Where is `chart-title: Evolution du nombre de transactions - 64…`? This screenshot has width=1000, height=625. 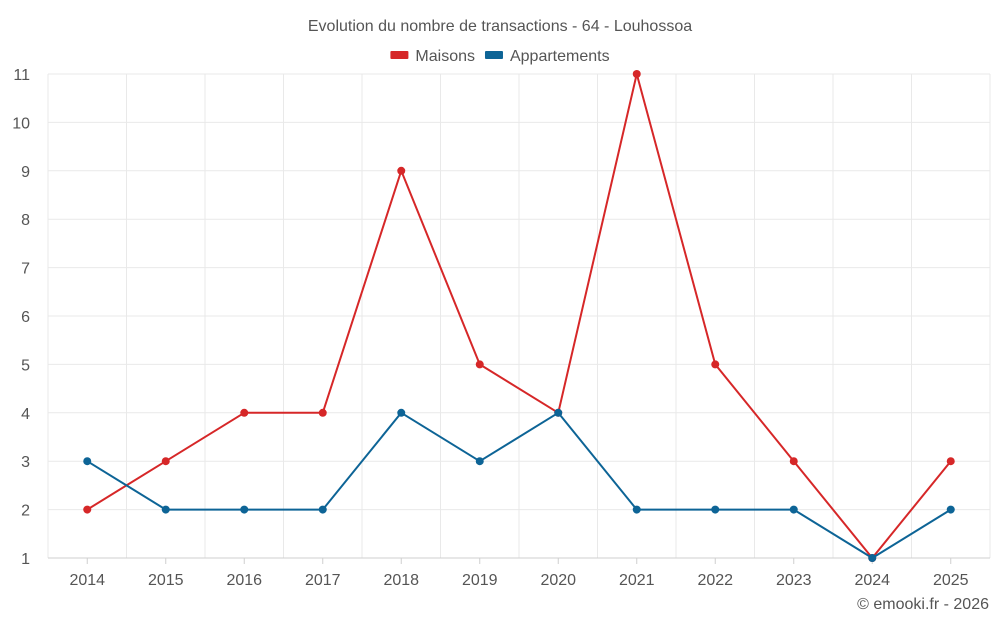
chart-title: Evolution du nombre de transactions - 64… is located at coordinates (500, 26).